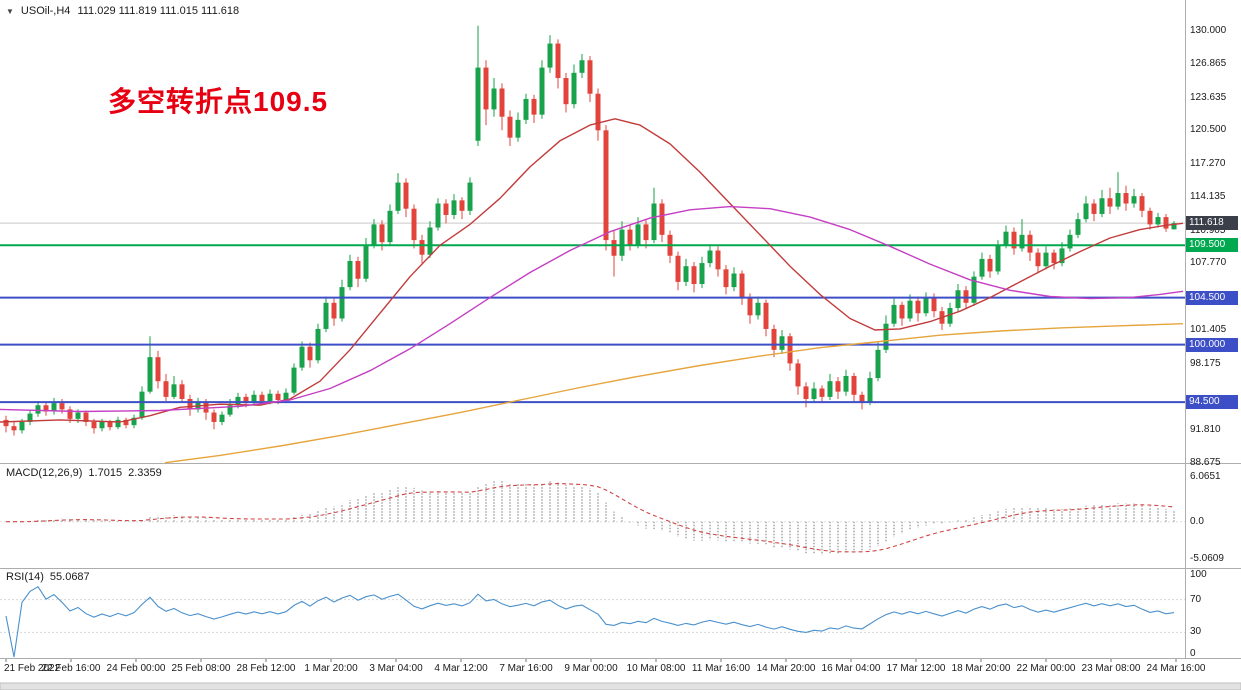 This screenshot has width=1241, height=690. I want to click on time-axis-label: 4 Mar 12:00, so click(461, 668).